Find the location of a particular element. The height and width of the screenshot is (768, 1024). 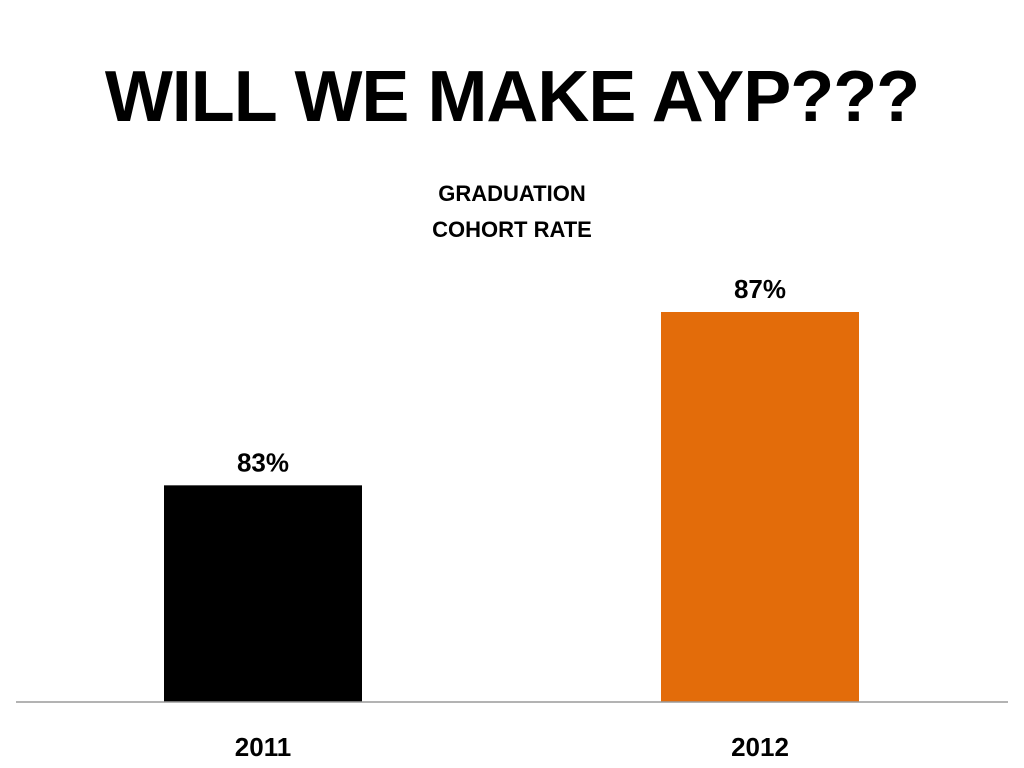

slide-title: WILL WE MAKE AYP??? is located at coordinates (512, 97).